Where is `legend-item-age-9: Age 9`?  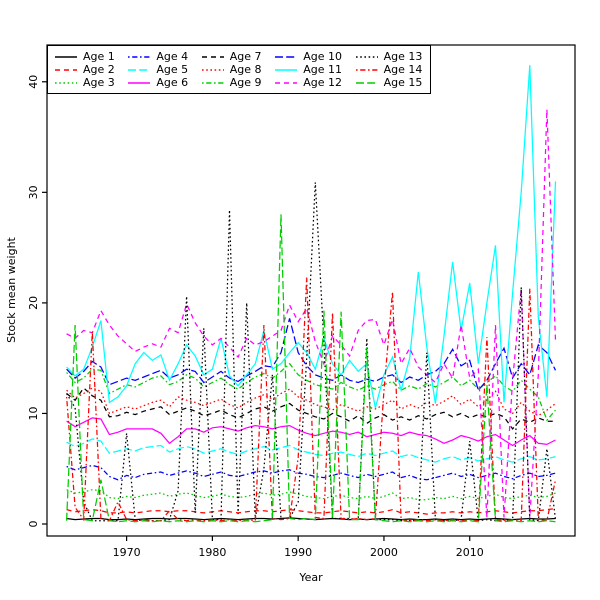
legend-item-age-9: Age 9 is located at coordinates (233, 82).